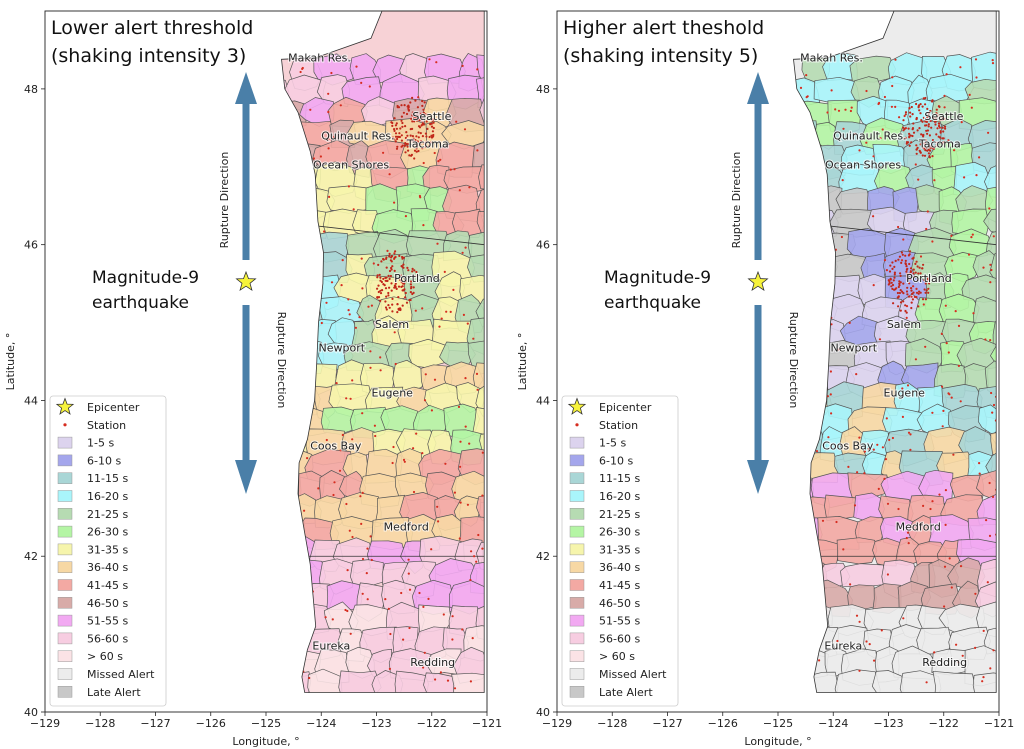  I want to click on city-label: Makah Res., so click(831, 58).